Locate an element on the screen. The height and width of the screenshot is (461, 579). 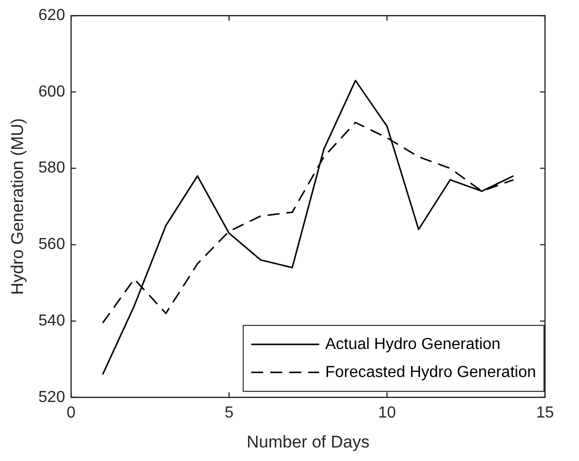
y-axis-title: Hydro Generation (MU) is located at coordinates (17, 206).